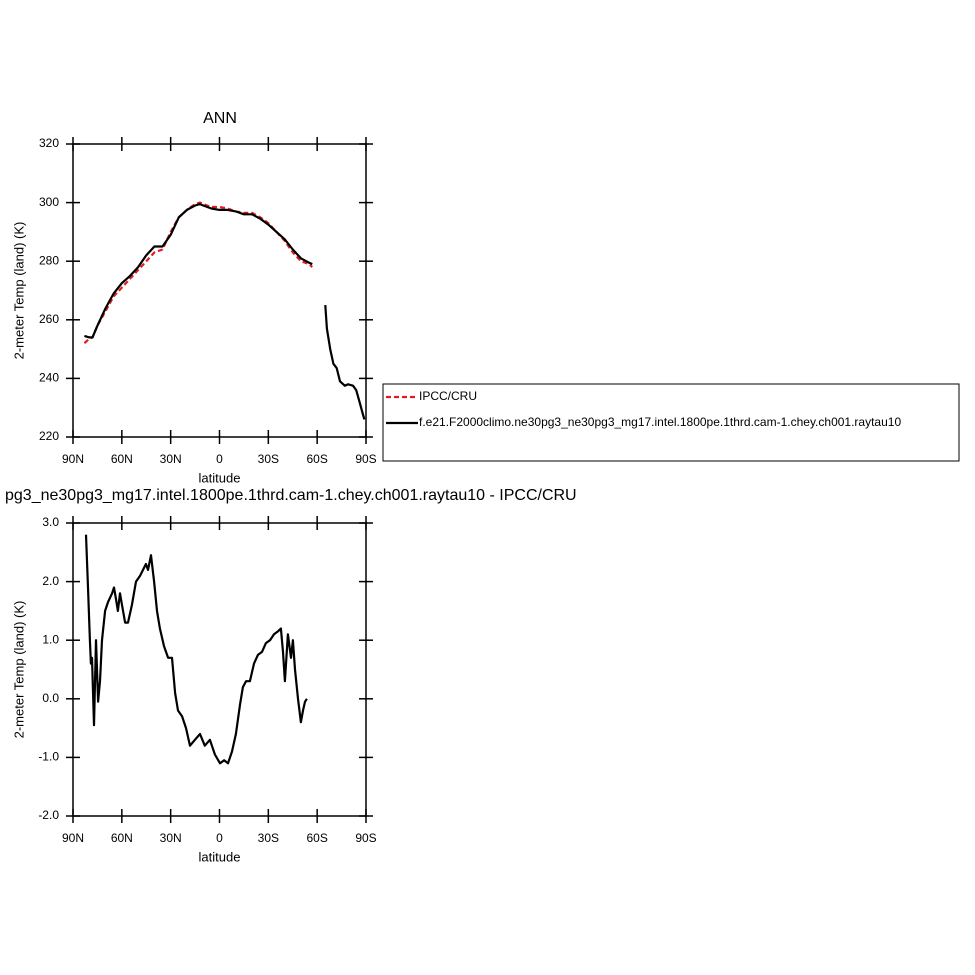  What do you see at coordinates (50, 522) in the screenshot?
I see `y-tick-label: 3.0` at bounding box center [50, 522].